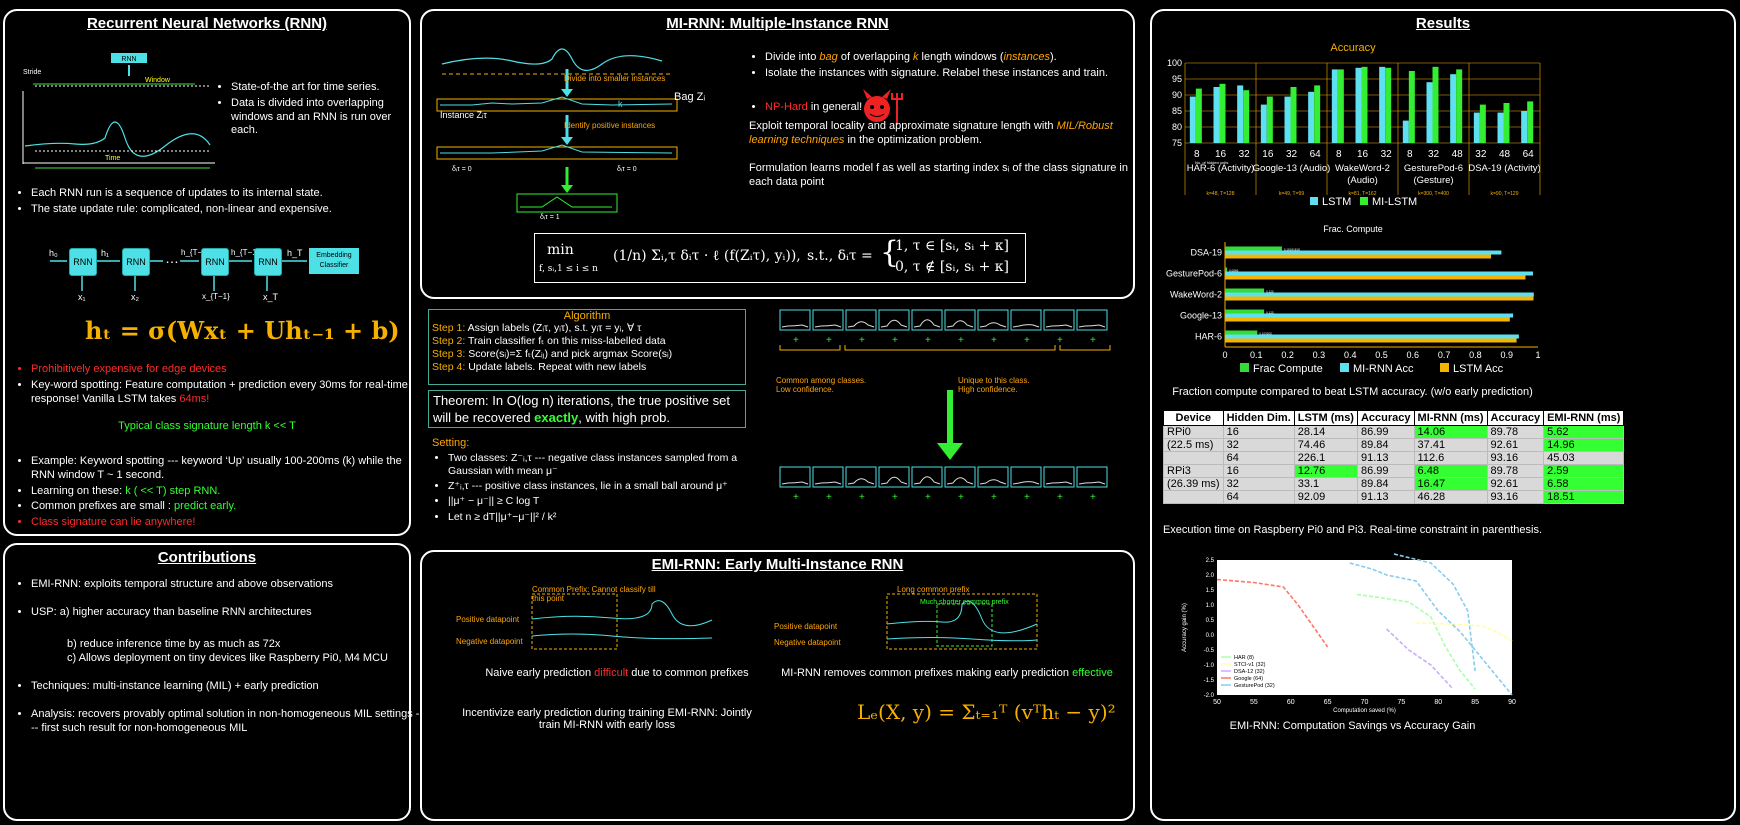  Describe the element at coordinates (1413, 355) in the screenshot. I see `x-tick-label: 0.6` at that location.